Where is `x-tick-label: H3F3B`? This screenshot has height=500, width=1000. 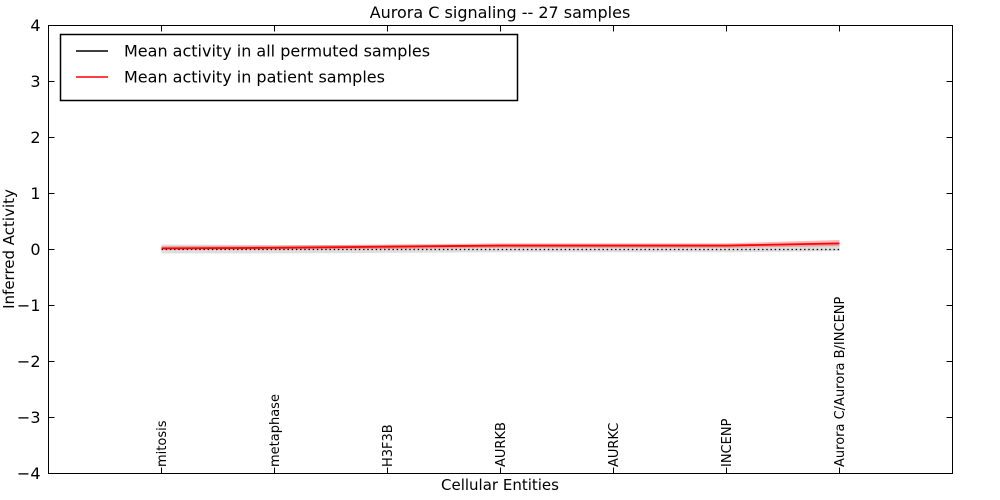 x-tick-label: H3F3B is located at coordinates (388, 445).